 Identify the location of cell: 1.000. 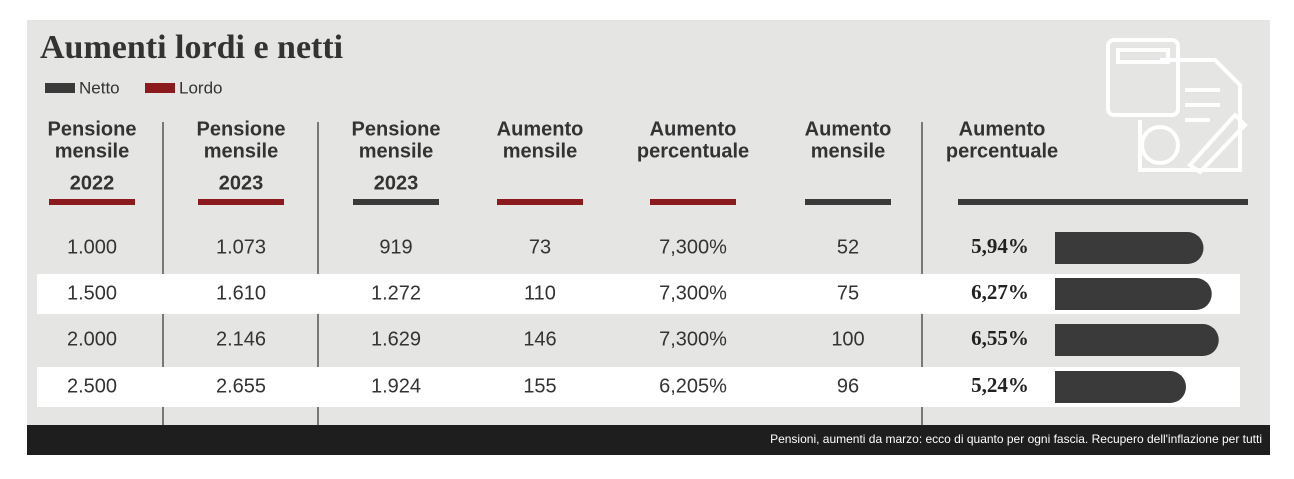
(92, 247).